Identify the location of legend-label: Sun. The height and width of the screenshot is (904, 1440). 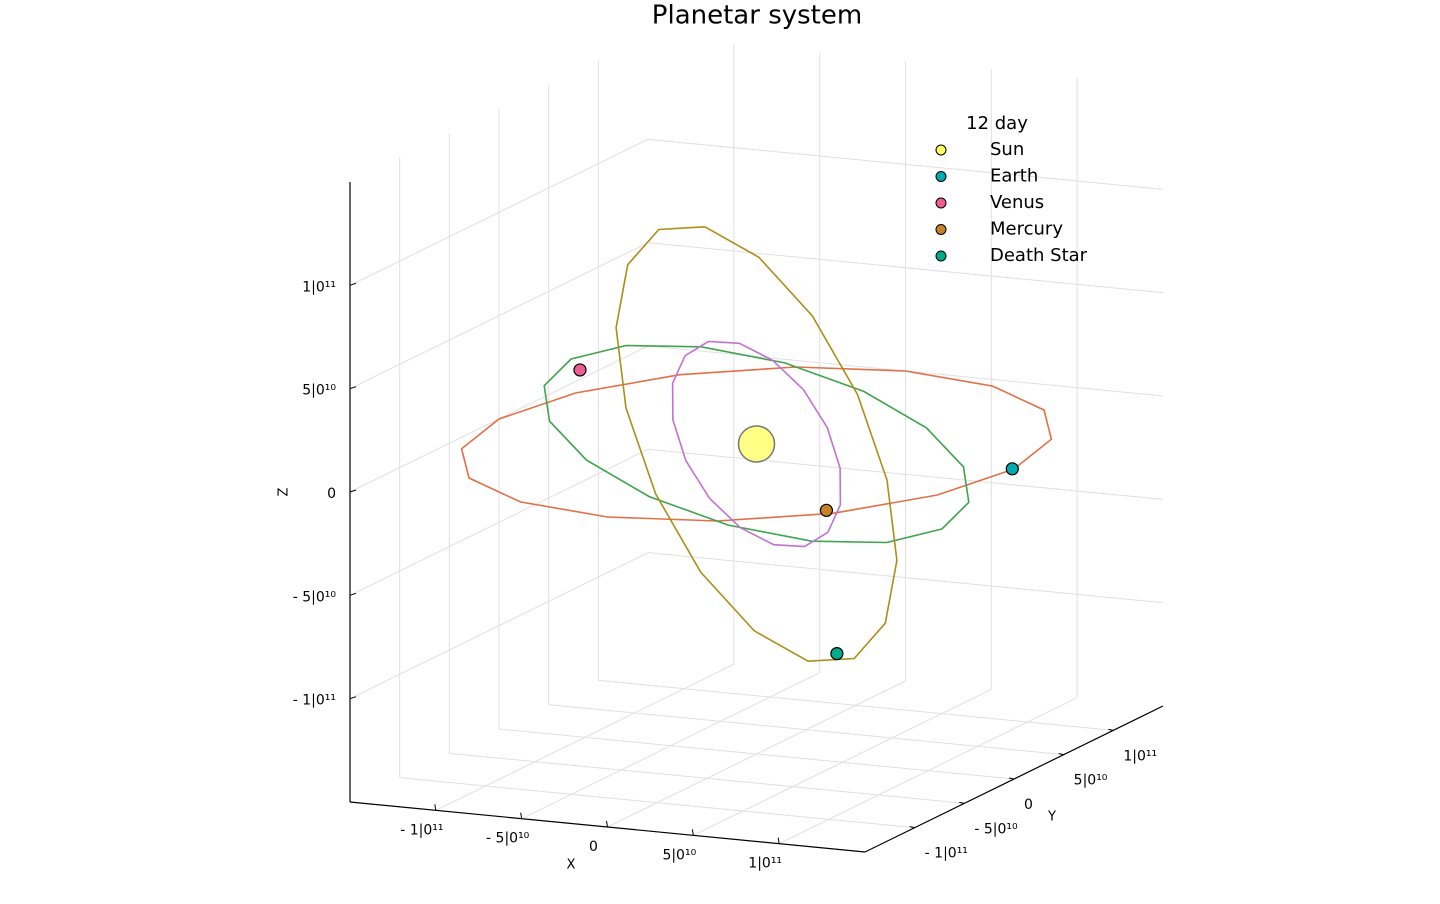
(1007, 149).